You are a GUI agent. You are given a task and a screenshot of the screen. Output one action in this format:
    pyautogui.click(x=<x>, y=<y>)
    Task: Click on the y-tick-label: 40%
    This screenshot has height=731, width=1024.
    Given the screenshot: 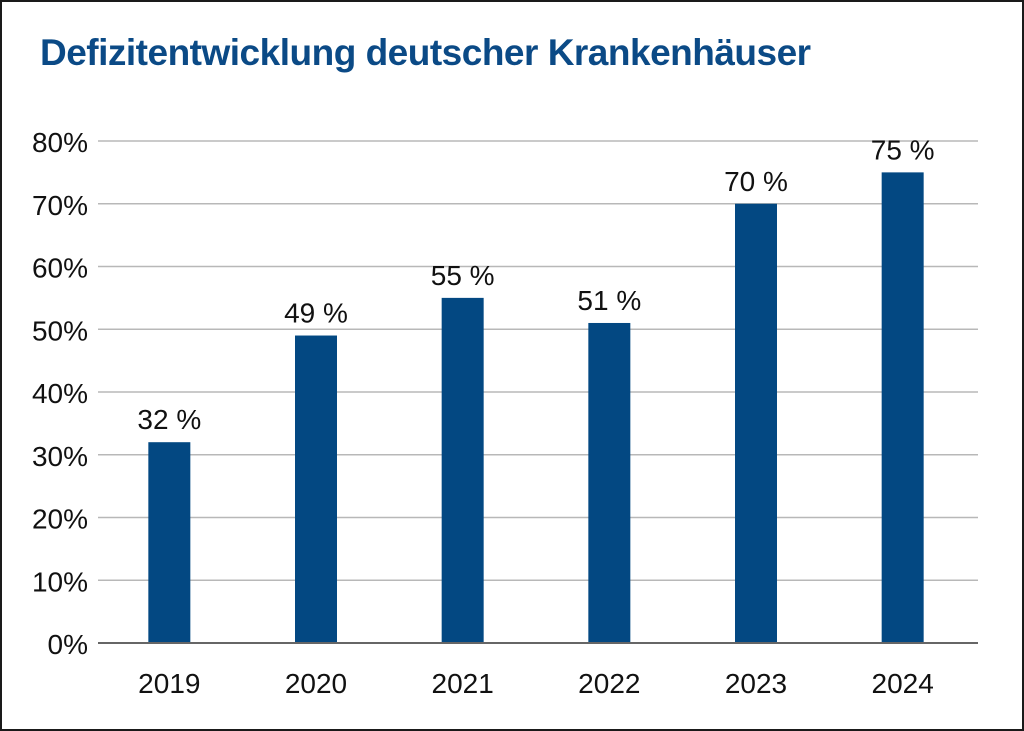 What is the action you would take?
    pyautogui.click(x=60, y=393)
    